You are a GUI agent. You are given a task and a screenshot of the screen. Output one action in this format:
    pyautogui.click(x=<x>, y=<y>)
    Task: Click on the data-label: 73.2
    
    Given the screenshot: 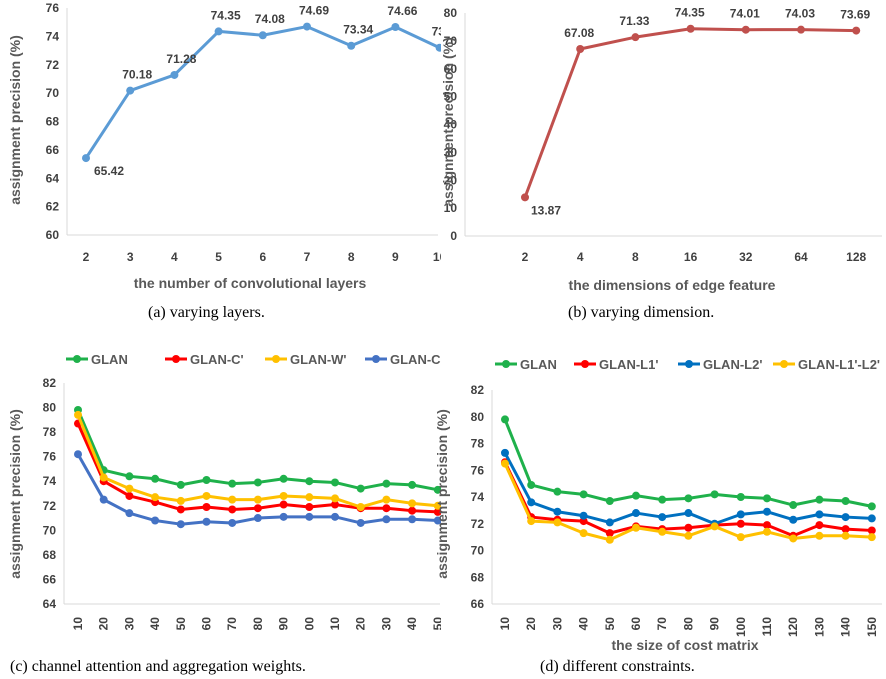 What is the action you would take?
    pyautogui.click(x=444, y=32)
    